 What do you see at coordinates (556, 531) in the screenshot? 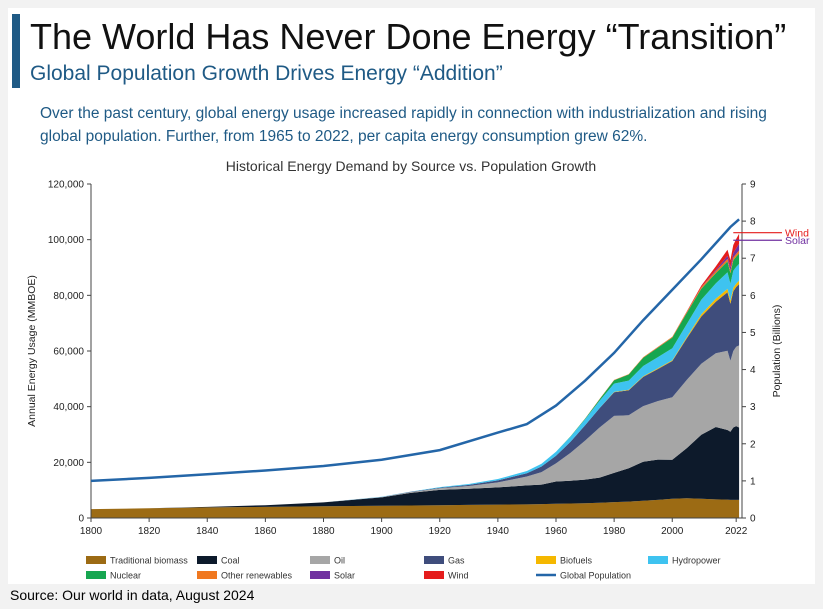
I see `x-tick-label: 1960` at bounding box center [556, 531].